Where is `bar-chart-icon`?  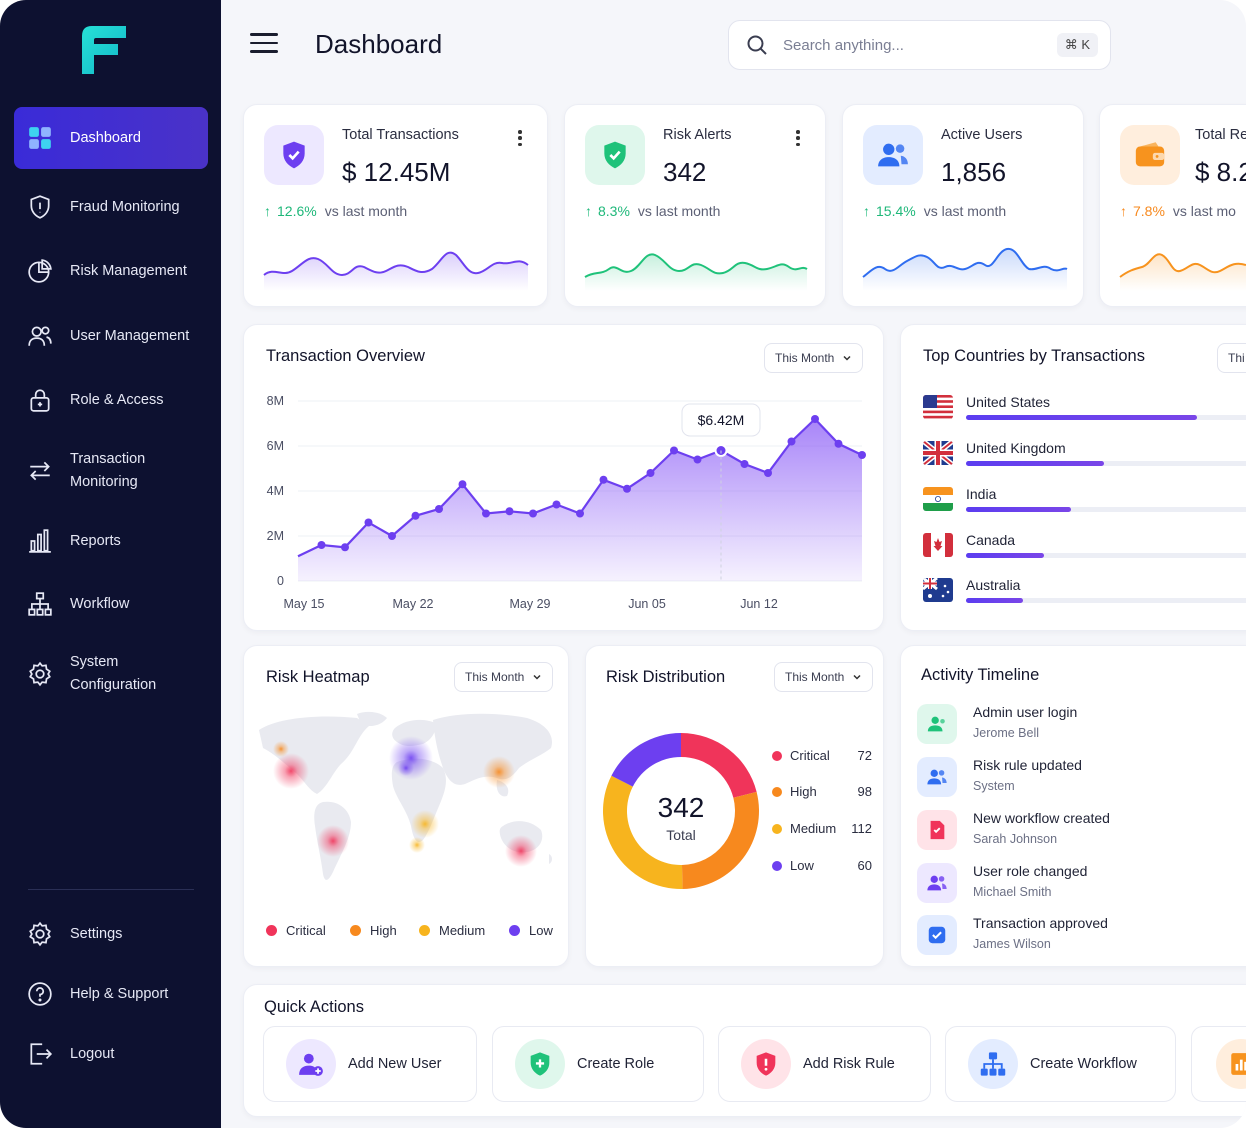 bar-chart-icon is located at coordinates (40, 541).